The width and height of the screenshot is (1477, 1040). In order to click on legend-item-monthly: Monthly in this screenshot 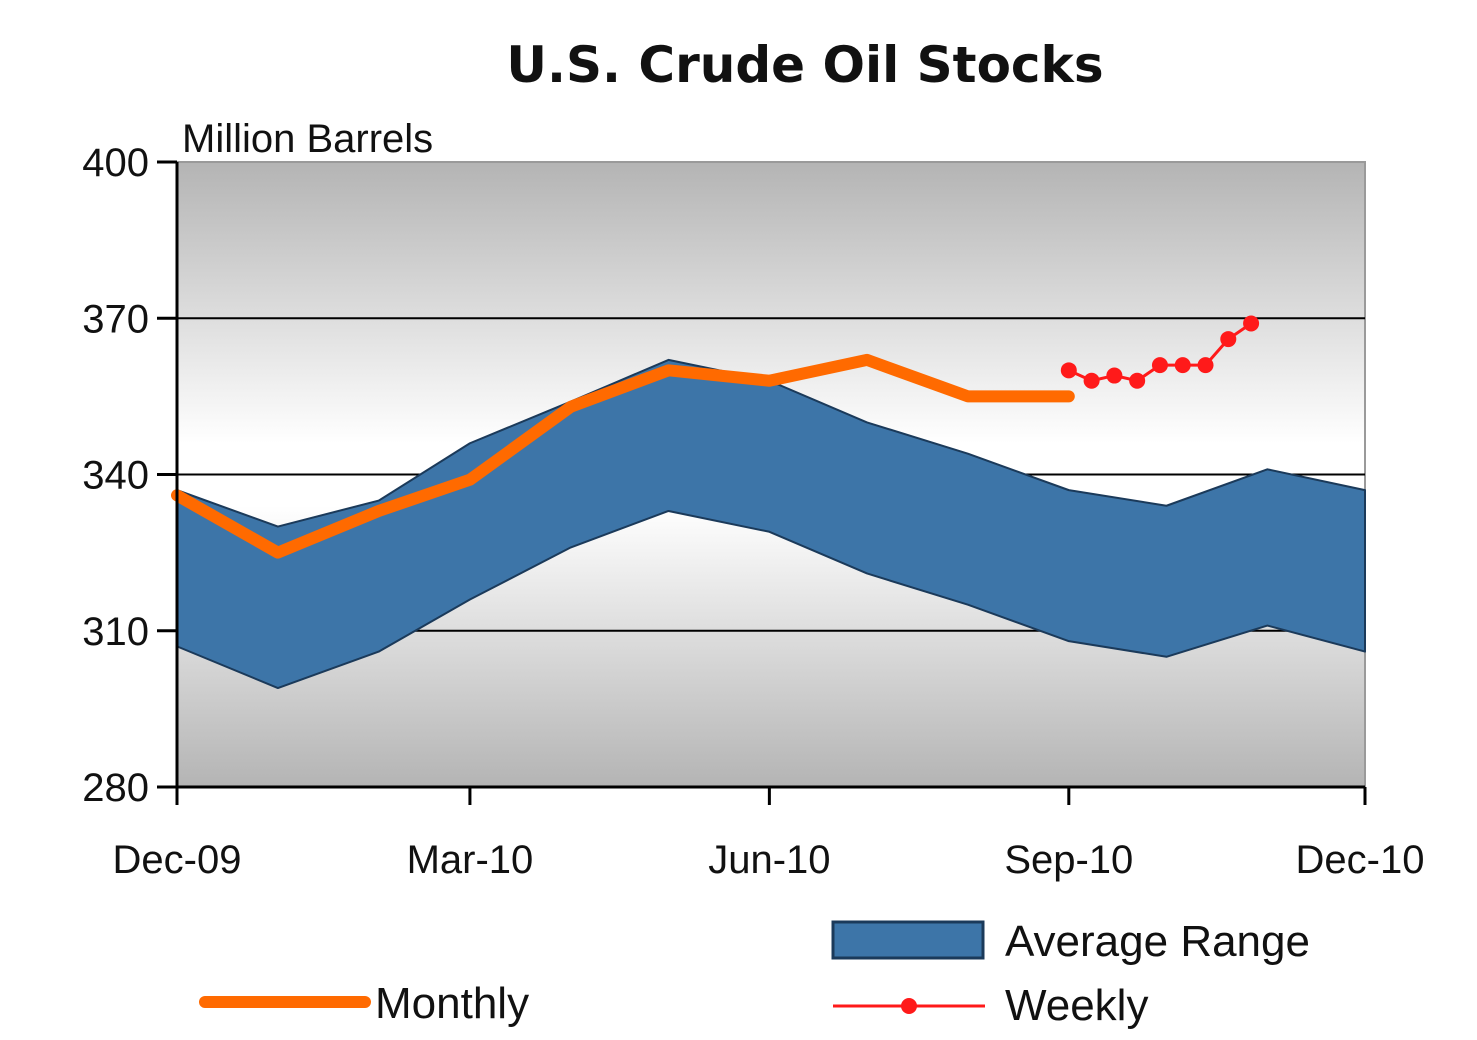, I will do `click(364, 1003)`.